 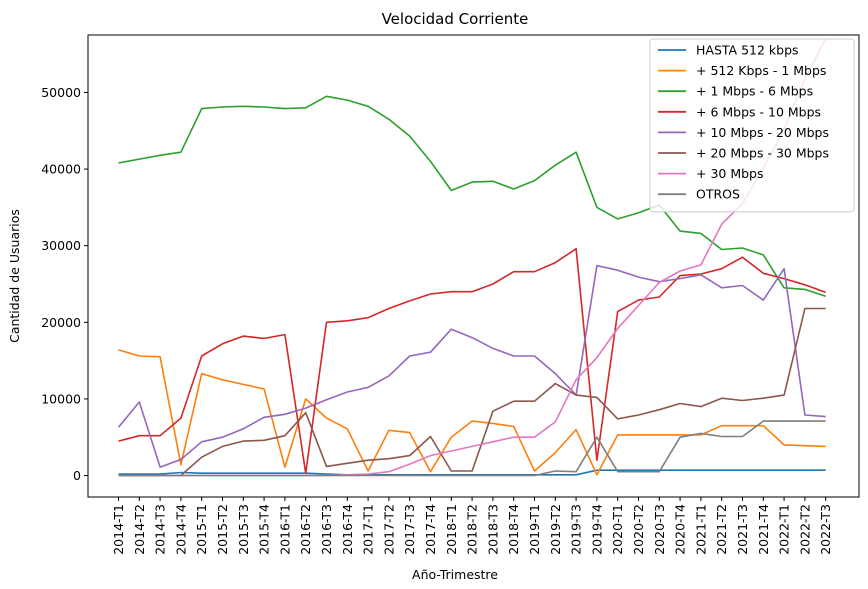 I want to click on y-tick-label: 0, so click(x=77, y=475).